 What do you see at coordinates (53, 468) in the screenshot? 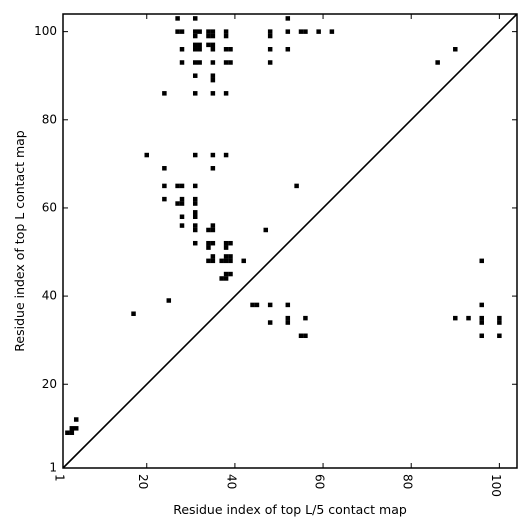
I see `y-tick-label: 1` at bounding box center [53, 468].